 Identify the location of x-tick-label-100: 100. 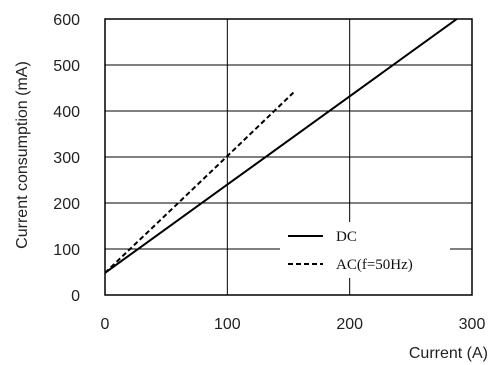
(227, 324).